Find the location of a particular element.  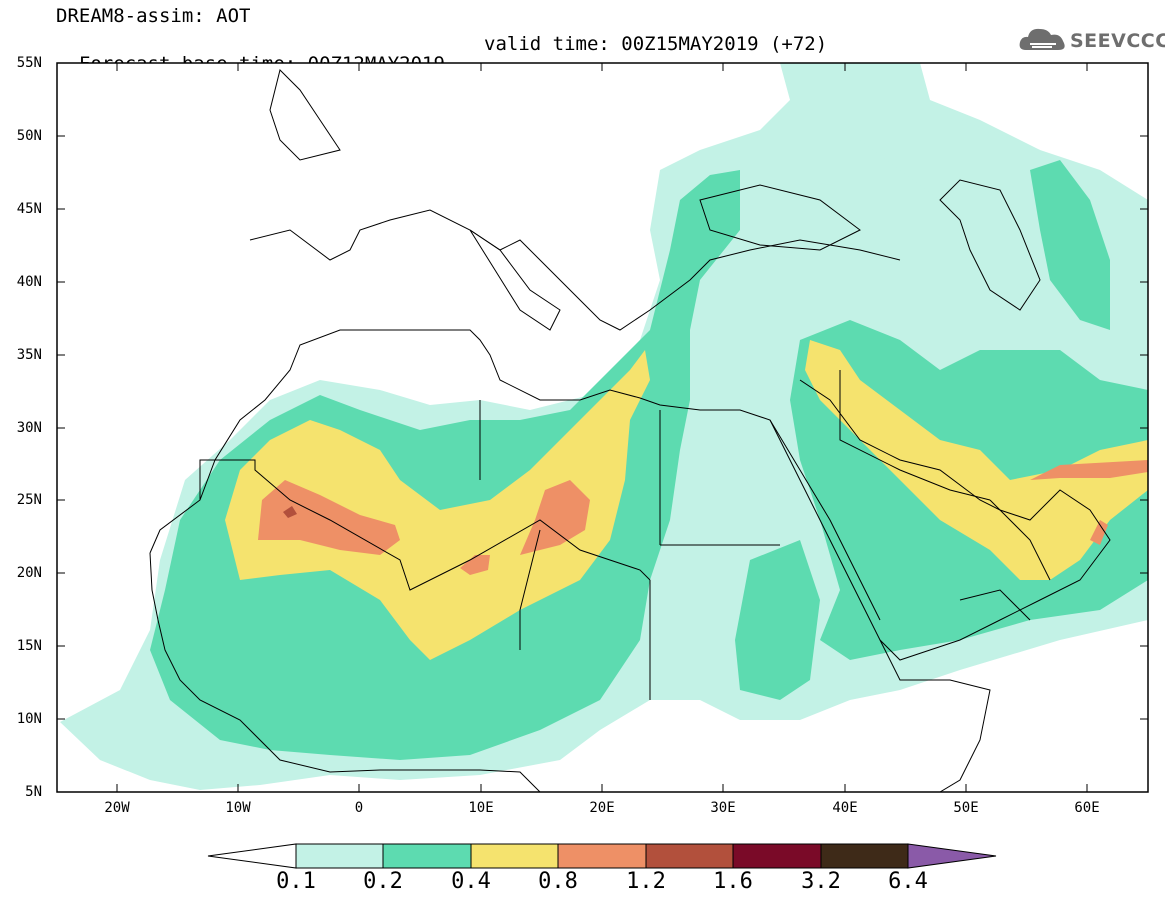

lon-label-20w: 20W is located at coordinates (117, 808).